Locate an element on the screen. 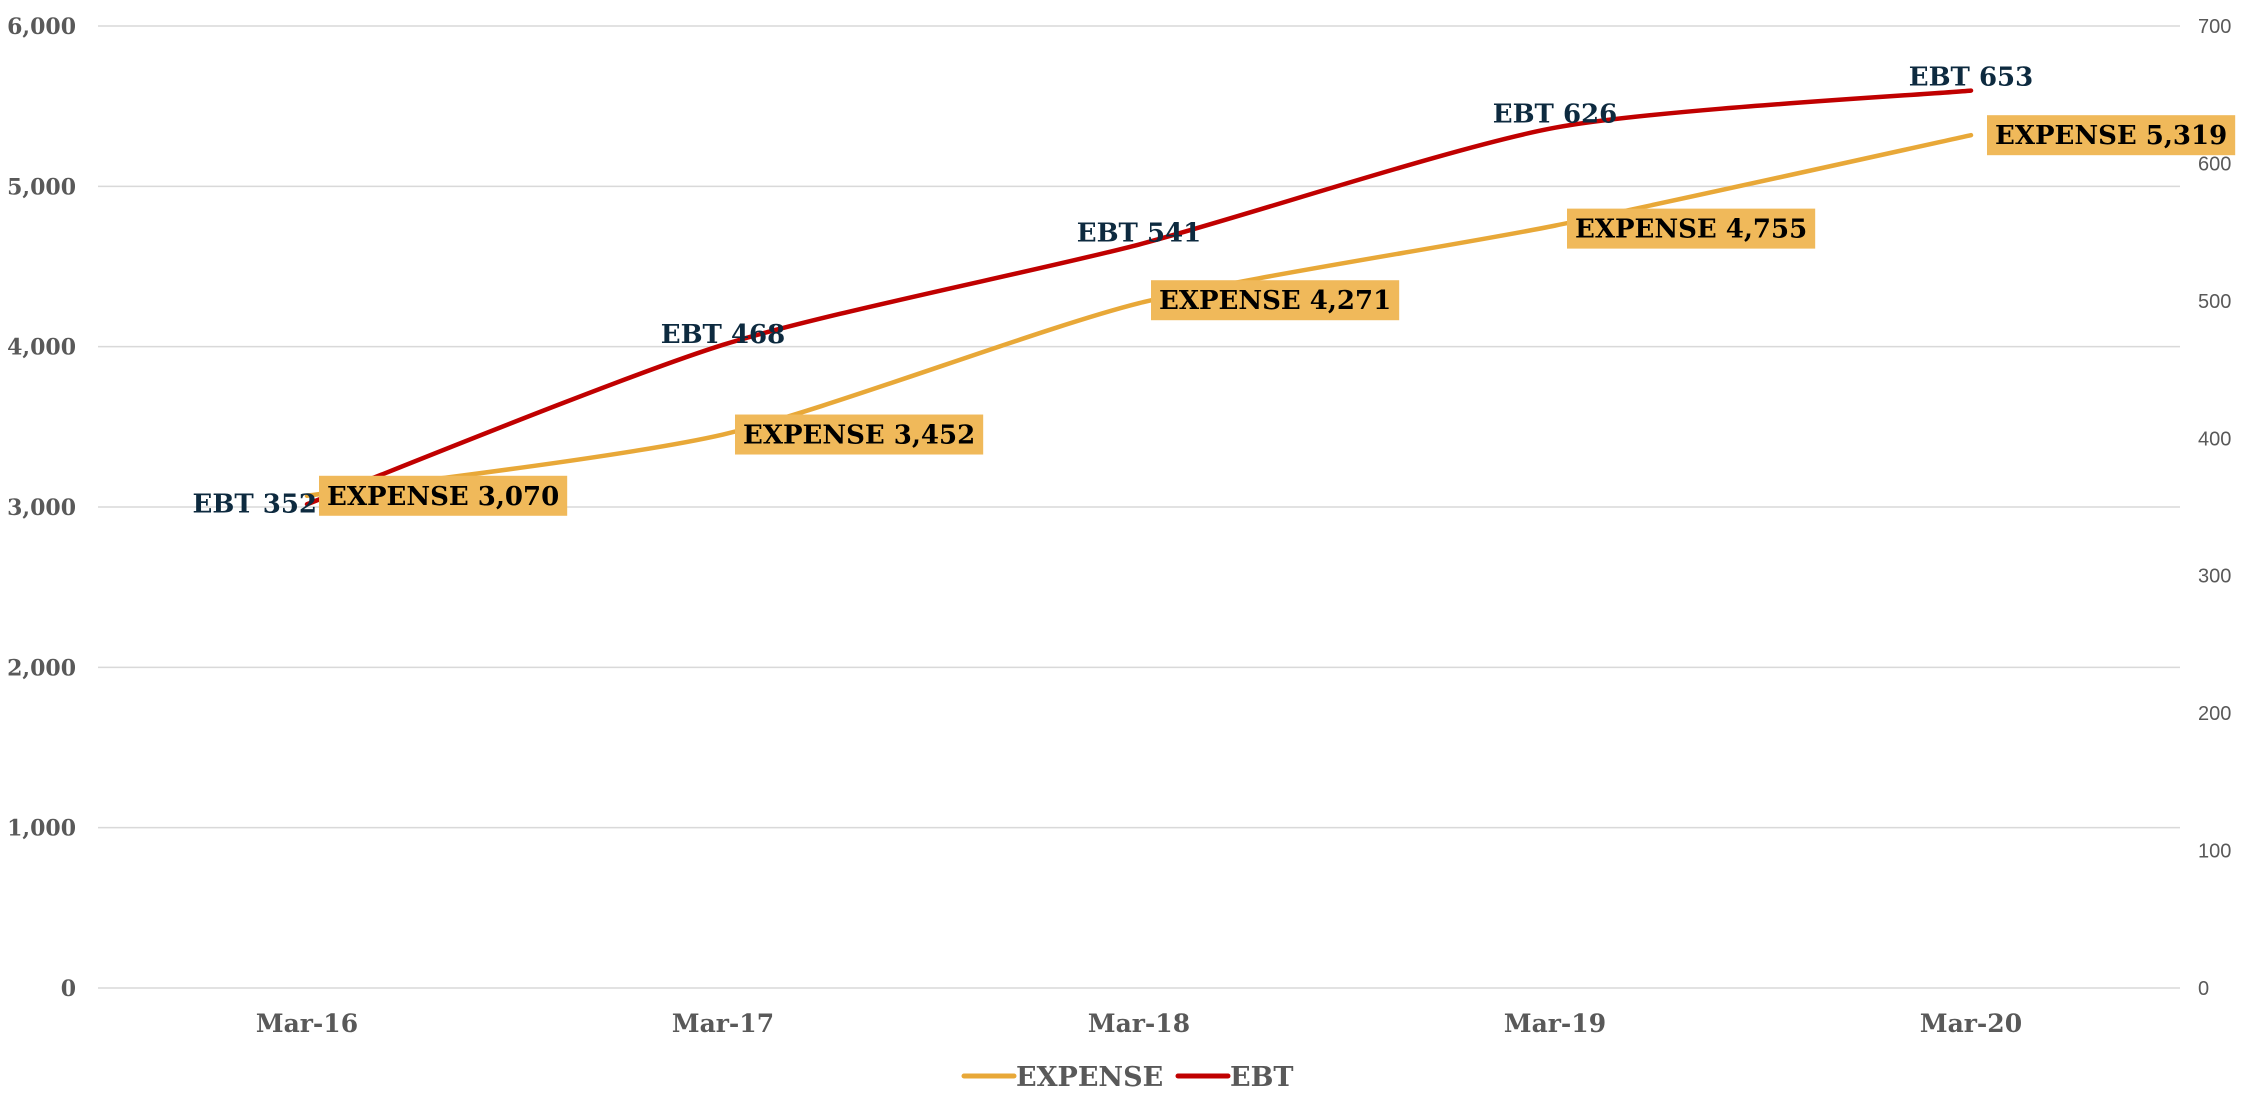 The height and width of the screenshot is (1117, 2247). y-right-tick-label: 100 is located at coordinates (2214, 852).